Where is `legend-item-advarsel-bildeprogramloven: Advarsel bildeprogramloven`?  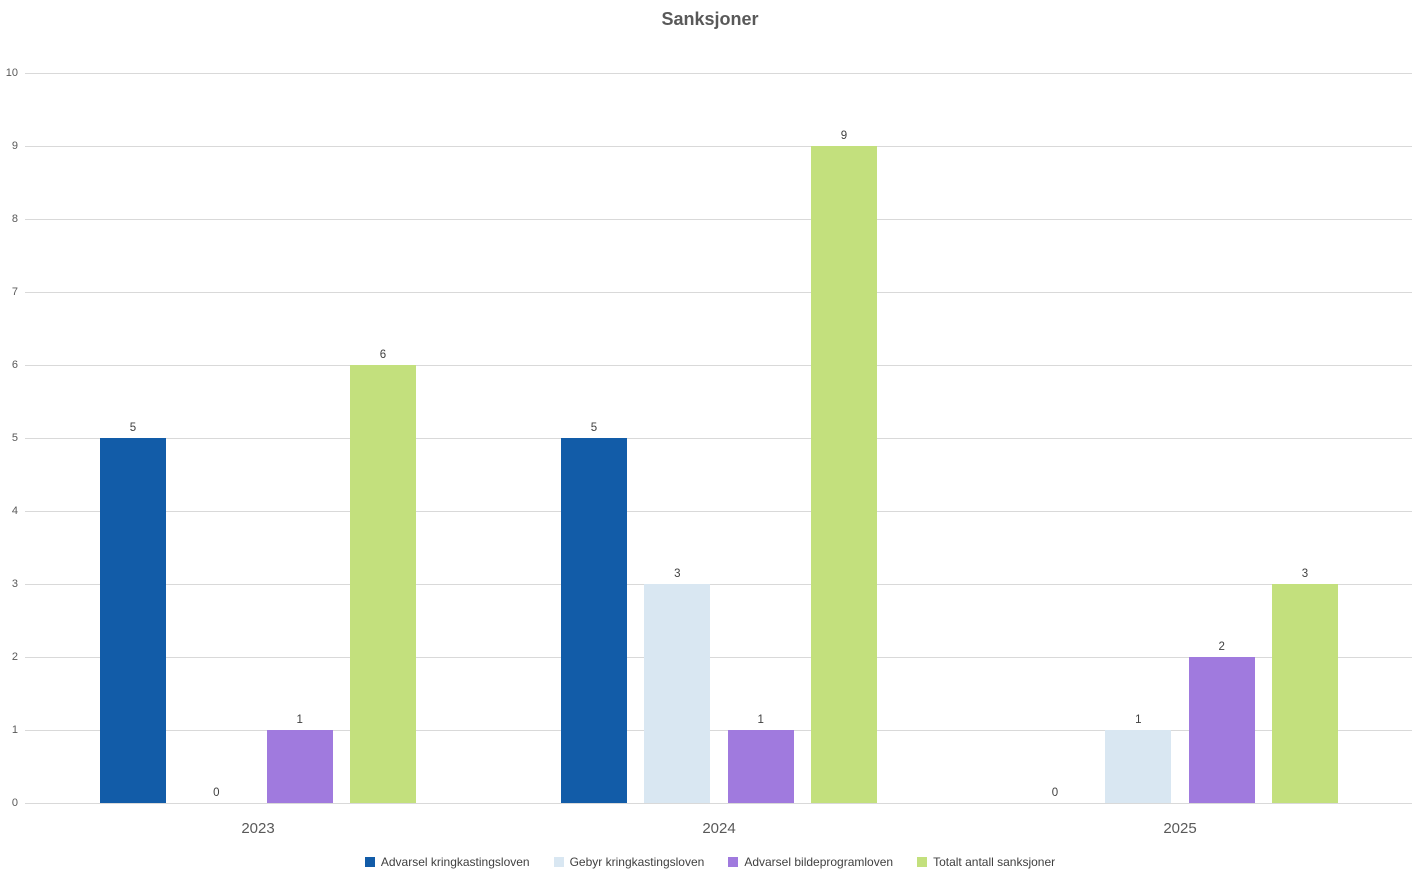 legend-item-advarsel-bildeprogramloven: Advarsel bildeprogramloven is located at coordinates (810, 862).